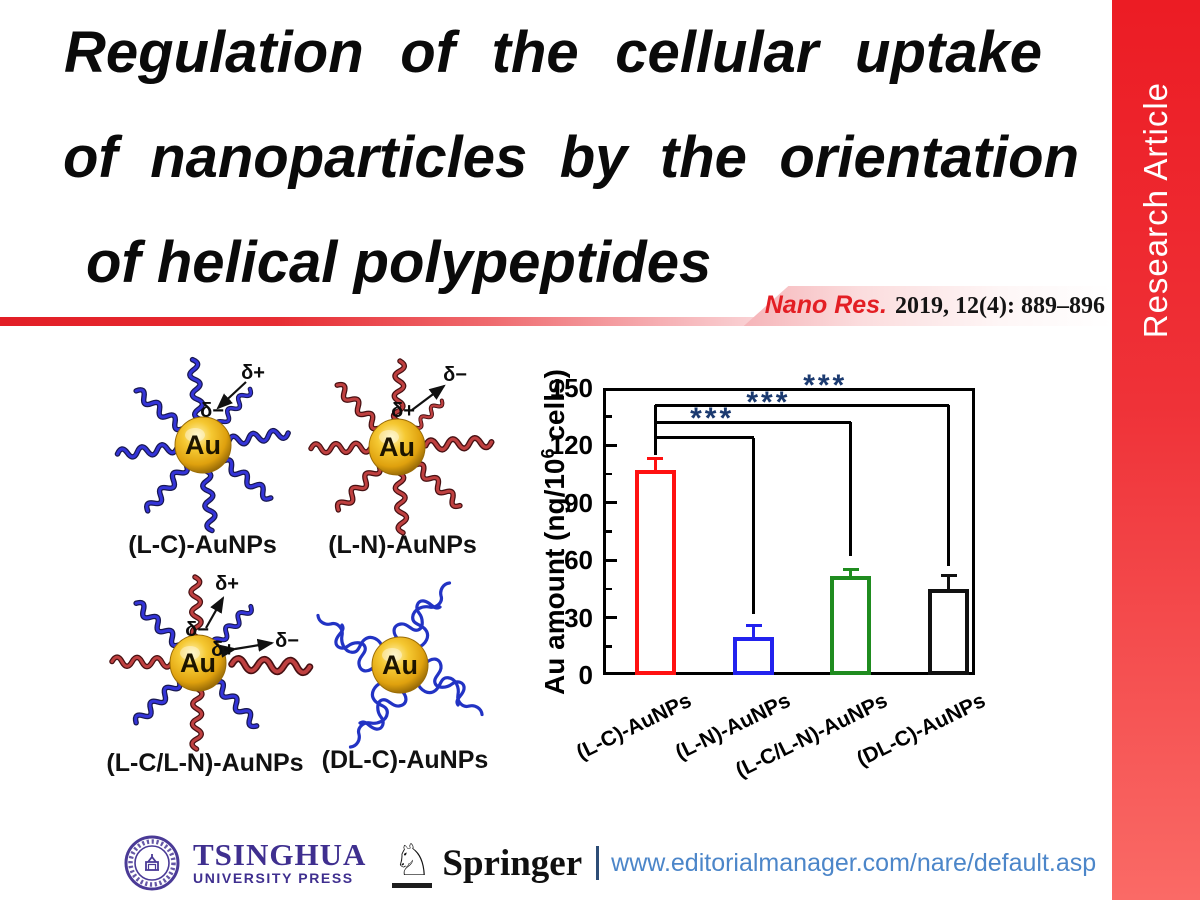  What do you see at coordinates (223, 650) in the screenshot?
I see `delta-plus-inner-label: δ+` at bounding box center [223, 650].